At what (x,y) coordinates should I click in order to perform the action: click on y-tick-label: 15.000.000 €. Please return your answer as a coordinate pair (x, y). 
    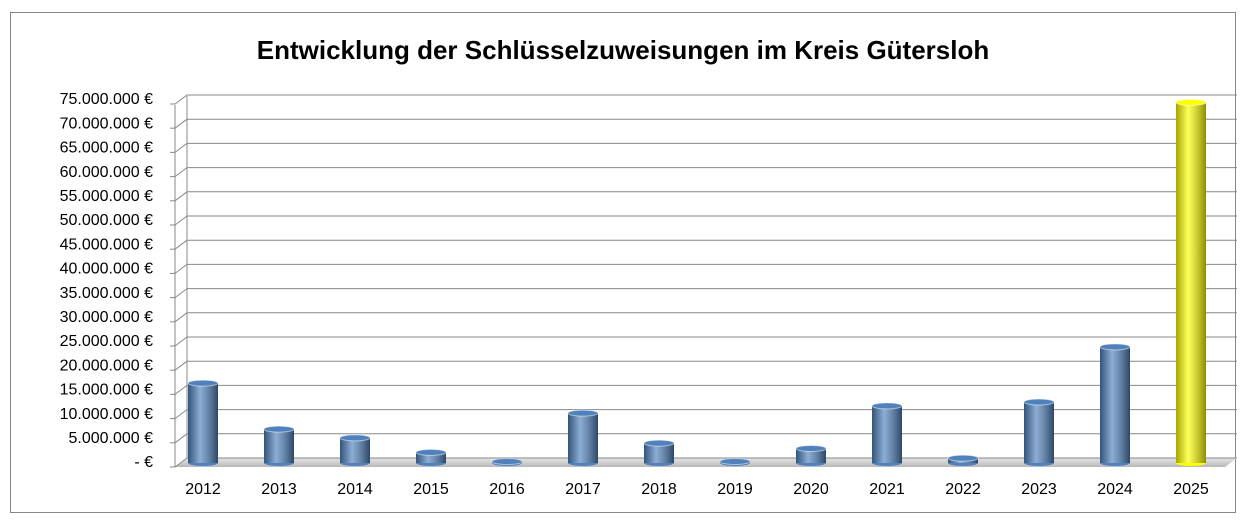
    Looking at the image, I should click on (107, 390).